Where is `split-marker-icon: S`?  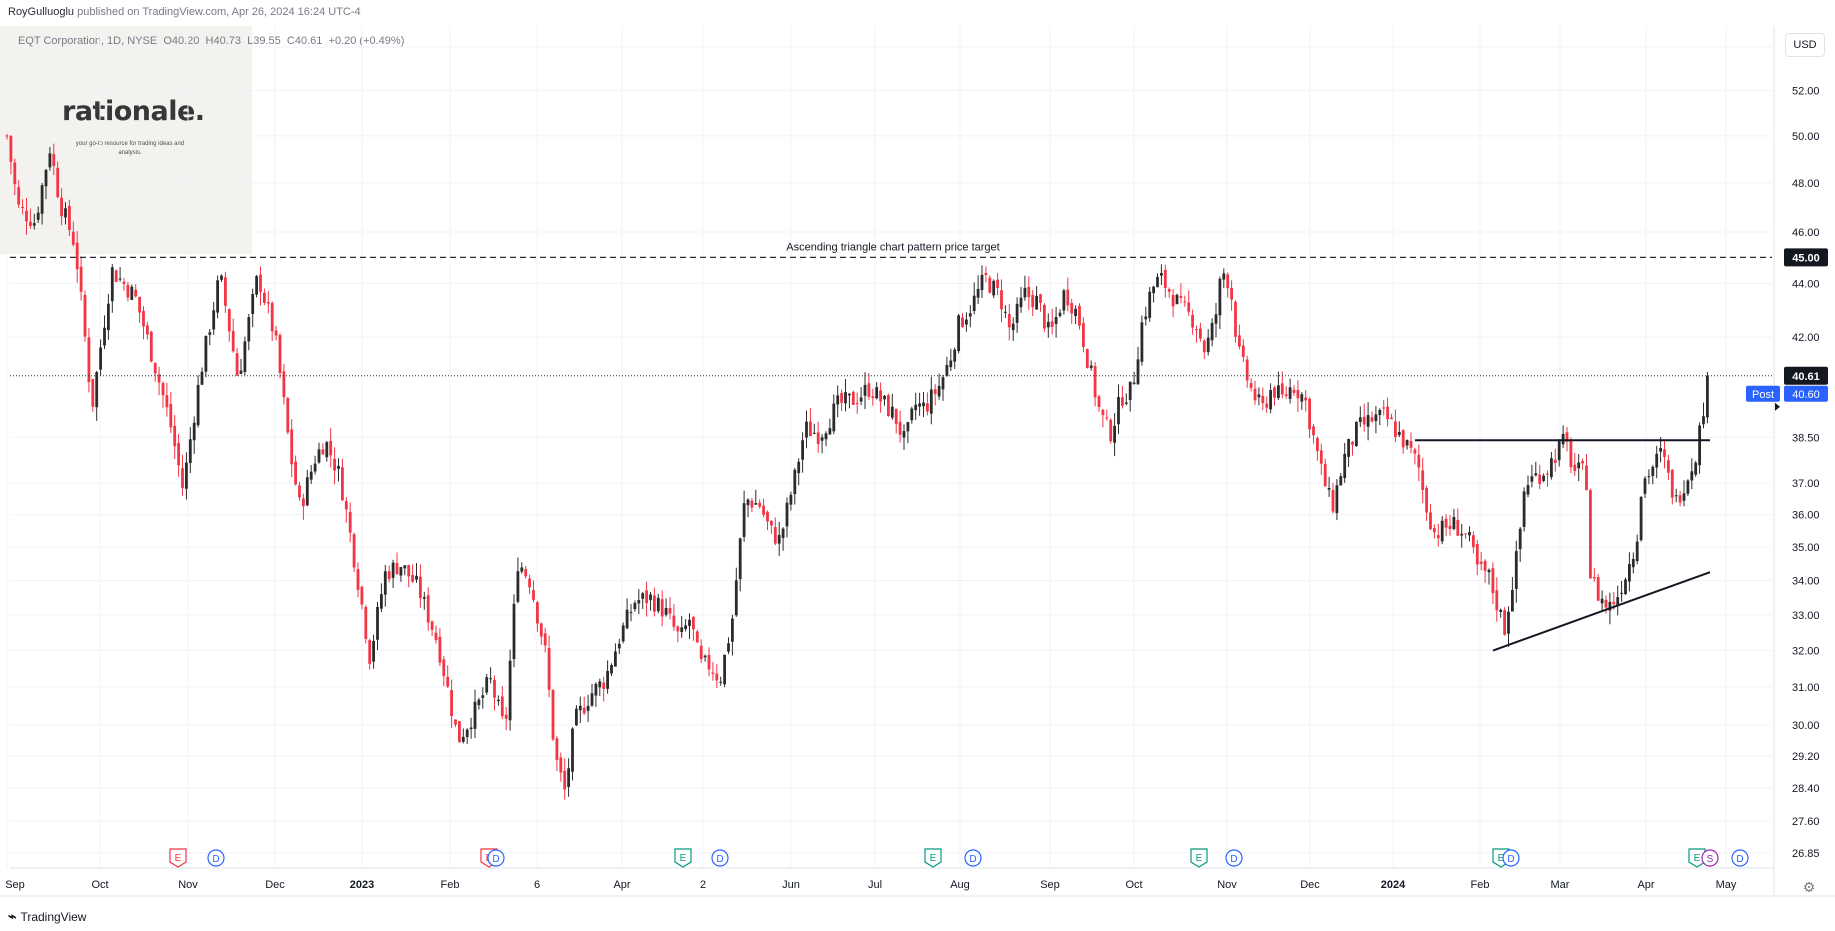 split-marker-icon: S is located at coordinates (1710, 858).